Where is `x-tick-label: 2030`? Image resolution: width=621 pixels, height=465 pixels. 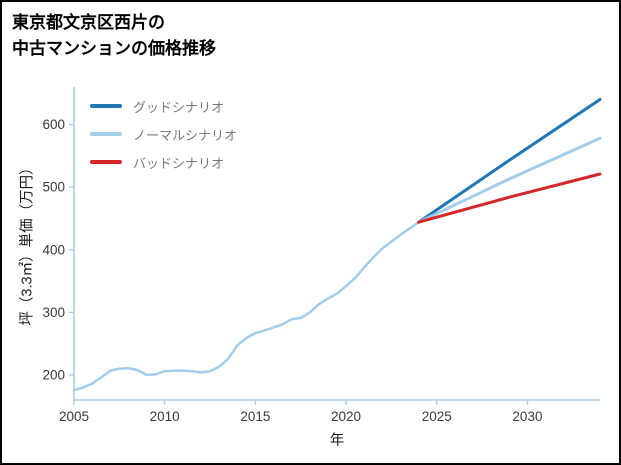
x-tick-label: 2030 is located at coordinates (527, 416).